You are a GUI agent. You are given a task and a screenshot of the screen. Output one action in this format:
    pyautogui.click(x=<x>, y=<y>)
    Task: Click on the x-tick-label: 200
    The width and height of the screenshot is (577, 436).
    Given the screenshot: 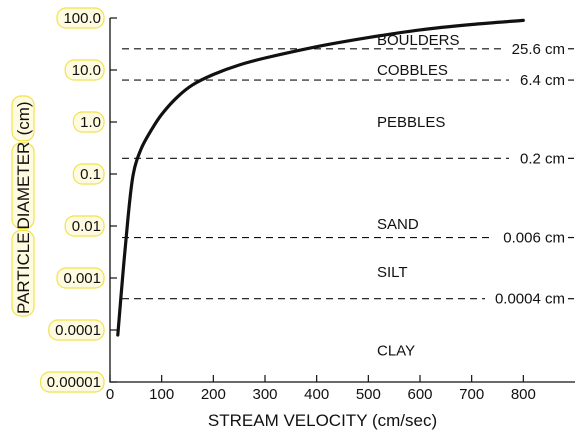 What is the action you would take?
    pyautogui.click(x=213, y=394)
    